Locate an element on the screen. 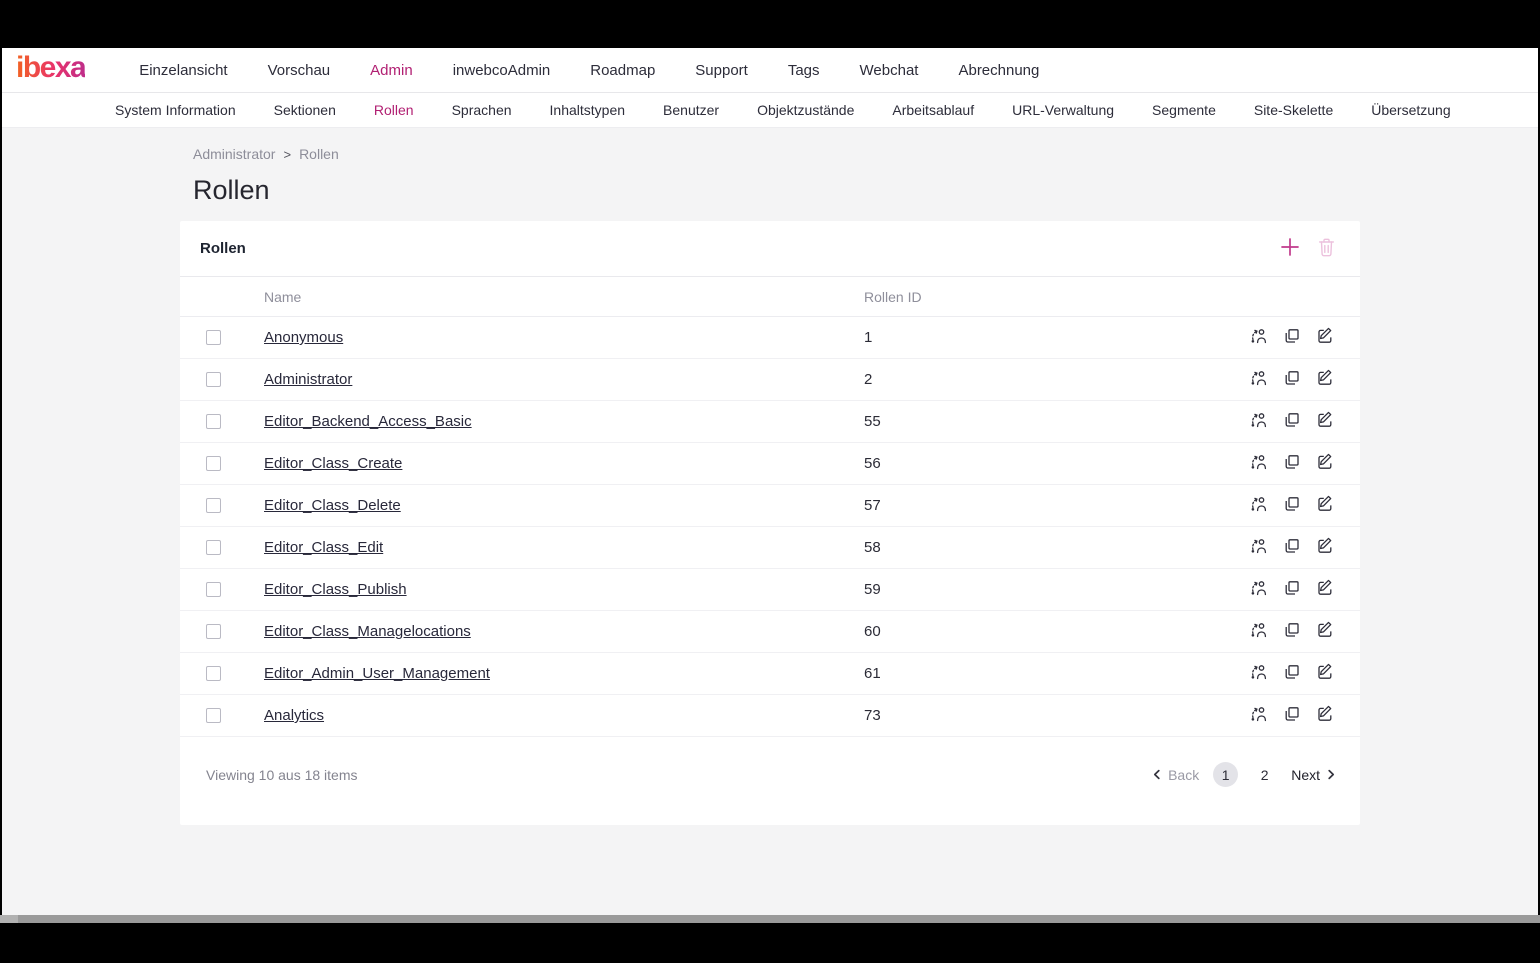 Image resolution: width=1540 pixels, height=963 pixels. role-name-link: Anonymous is located at coordinates (304, 337).